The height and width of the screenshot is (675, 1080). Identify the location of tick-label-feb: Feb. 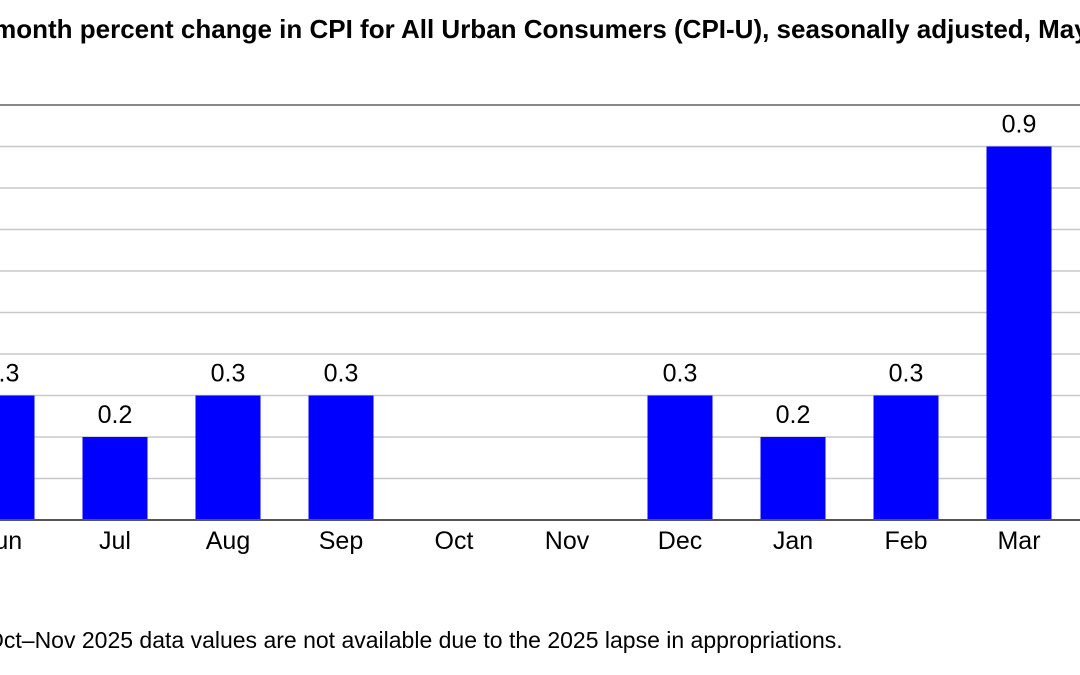
(905, 541).